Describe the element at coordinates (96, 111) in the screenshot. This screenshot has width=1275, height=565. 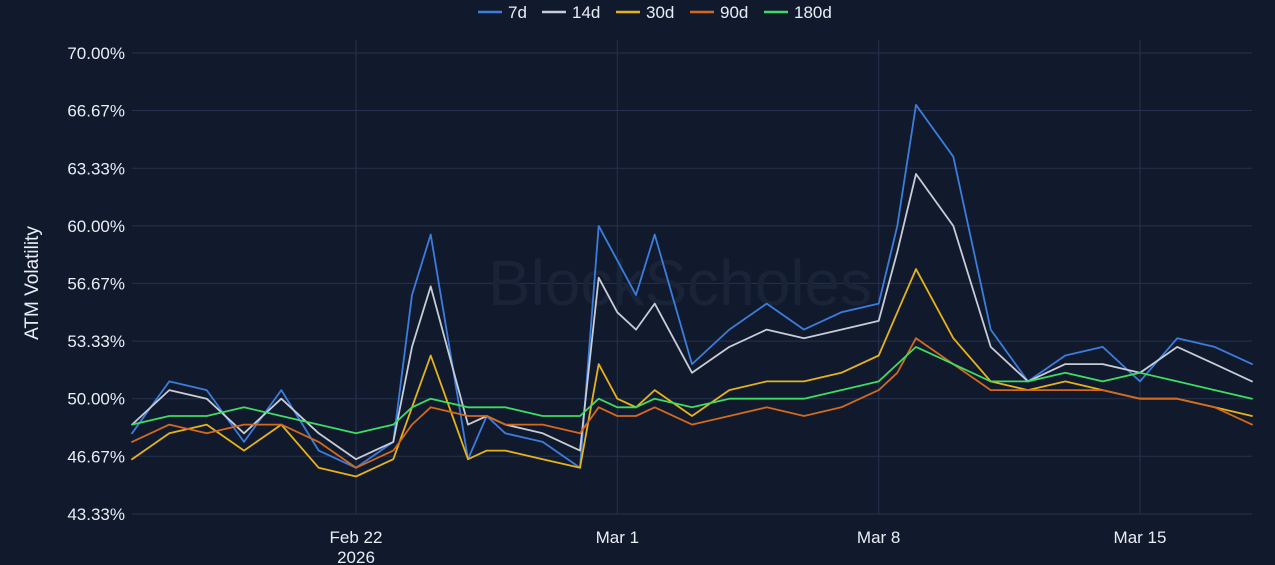
I see `y-tick-label: 66.67%` at that location.